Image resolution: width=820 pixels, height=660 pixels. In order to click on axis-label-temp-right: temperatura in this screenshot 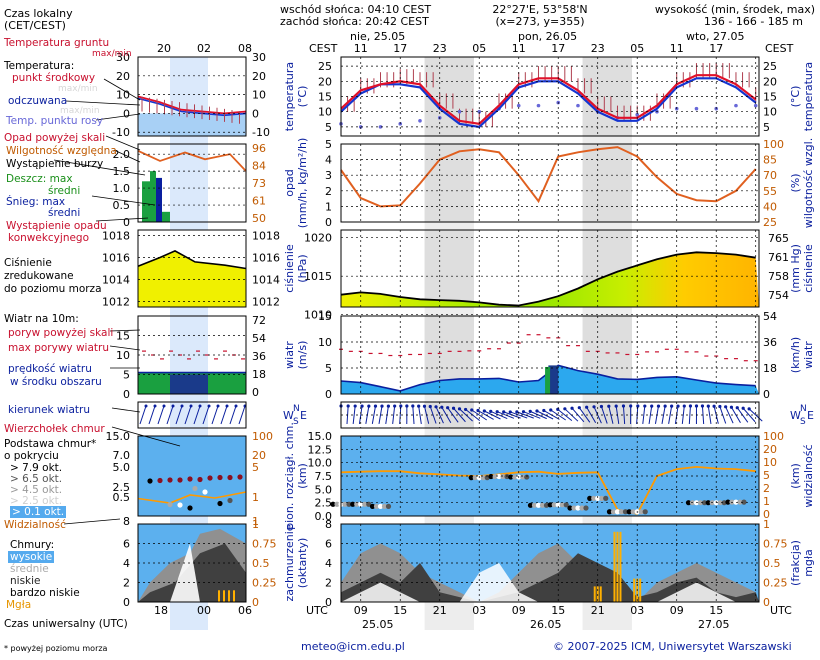, I will do `click(808, 96)`.